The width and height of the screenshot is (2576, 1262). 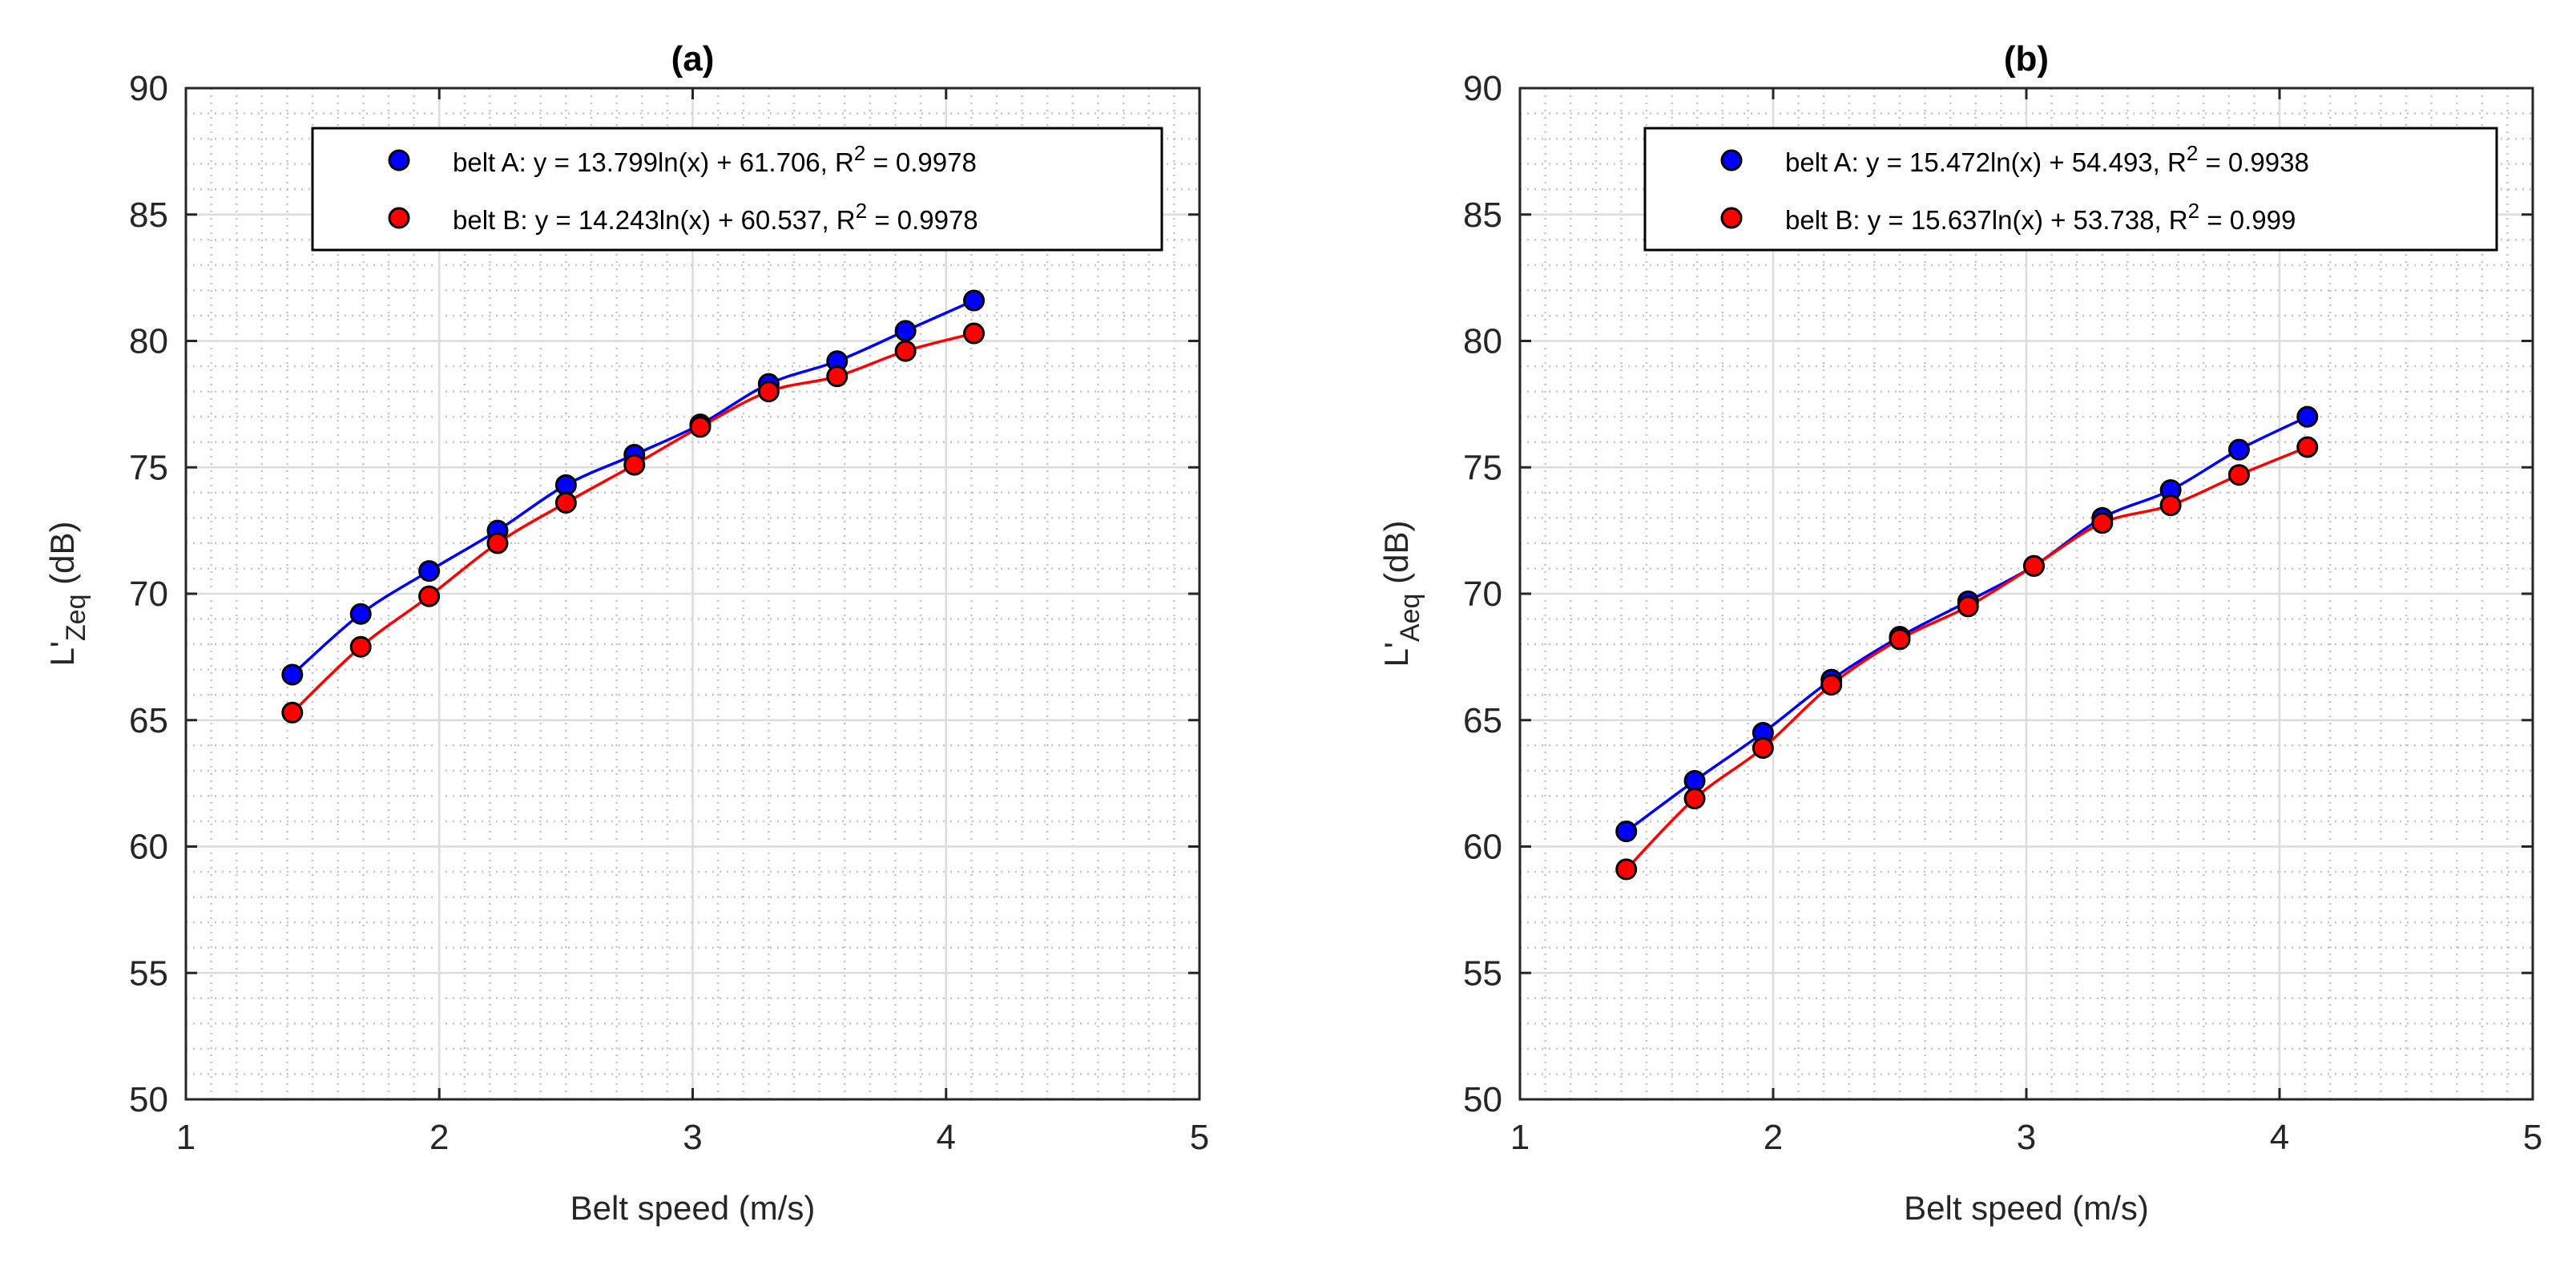 I want to click on series-line-belt-a, so click(x=1966, y=624).